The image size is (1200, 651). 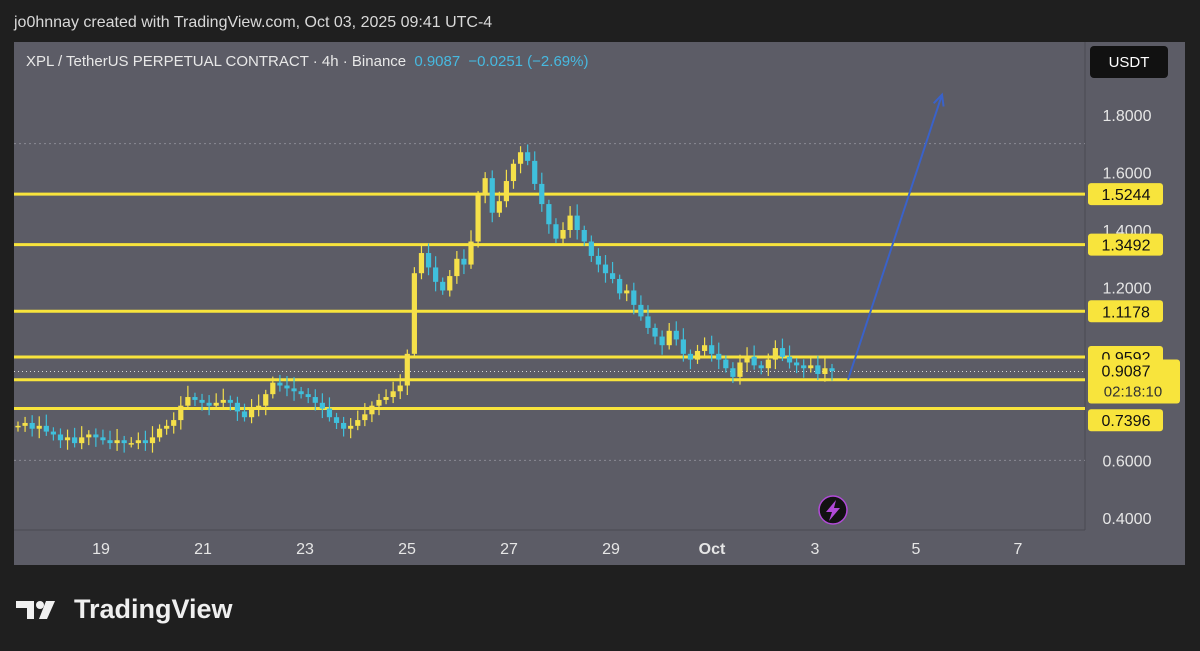 What do you see at coordinates (1018, 549) in the screenshot?
I see `x-tick-label: 7` at bounding box center [1018, 549].